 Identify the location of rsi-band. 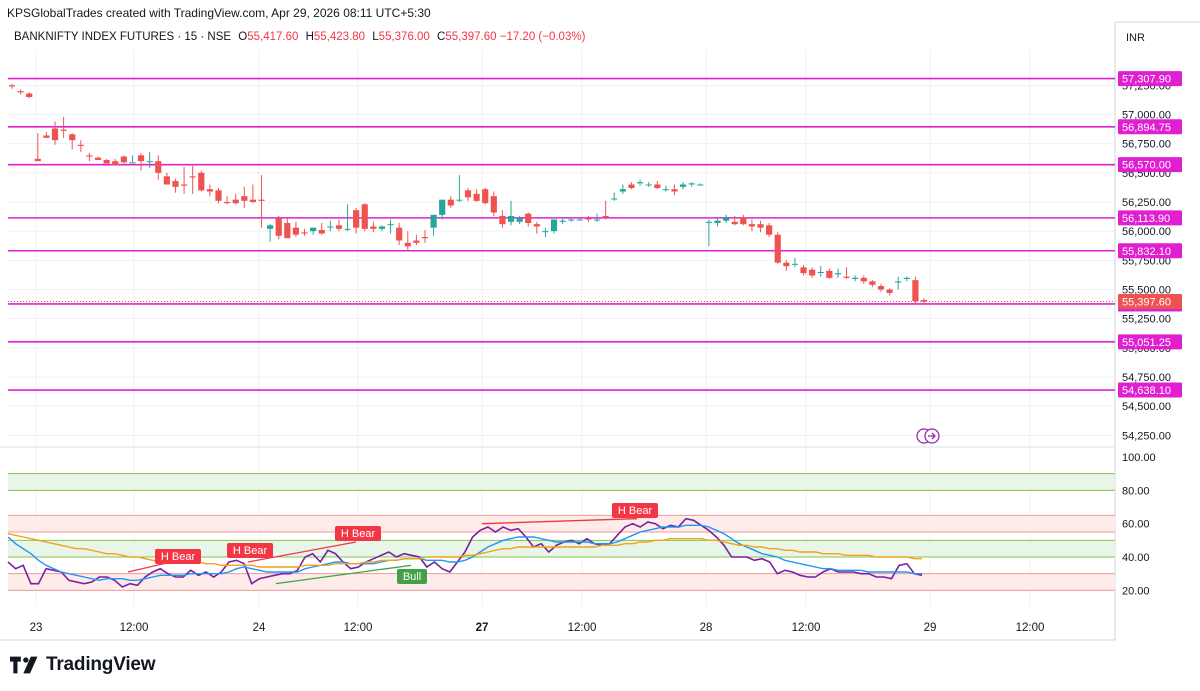
(561, 582).